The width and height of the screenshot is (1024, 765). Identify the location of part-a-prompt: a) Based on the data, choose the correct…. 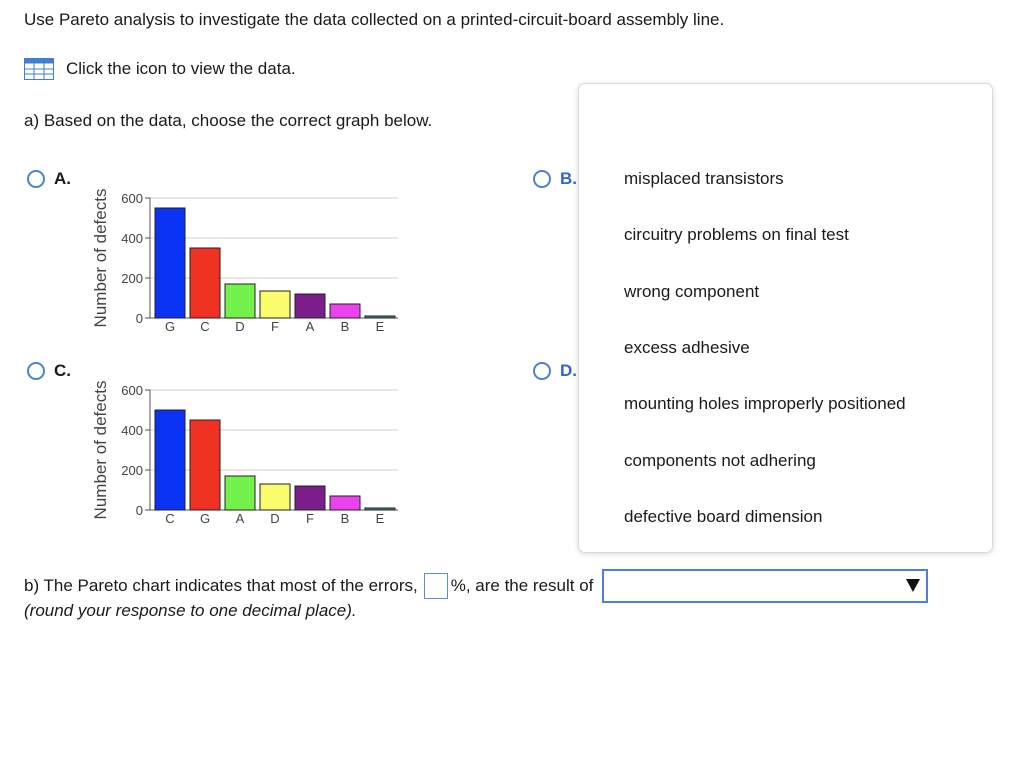
(228, 120).